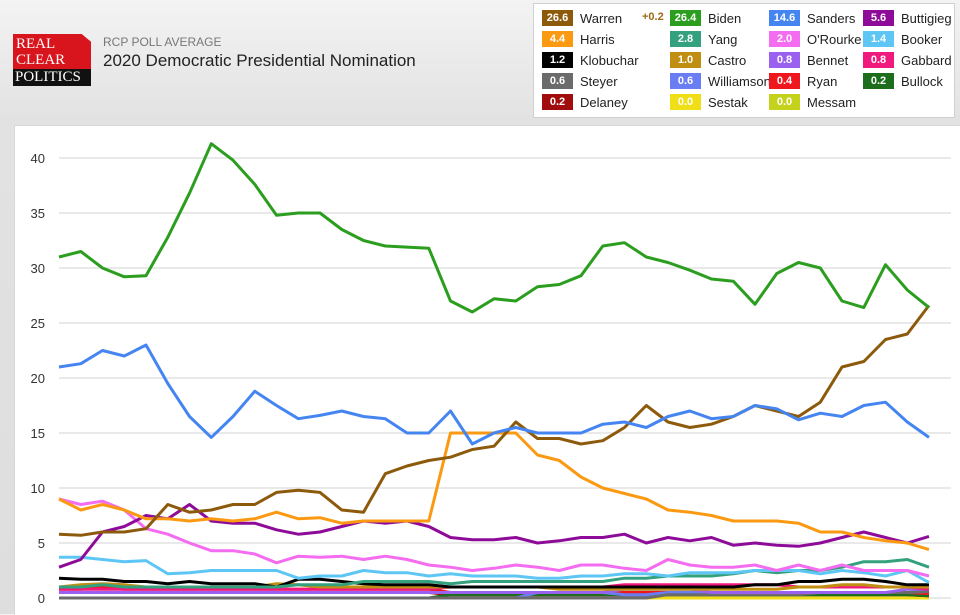  Describe the element at coordinates (685, 18) in the screenshot. I see `legend-value: 26.4` at that location.